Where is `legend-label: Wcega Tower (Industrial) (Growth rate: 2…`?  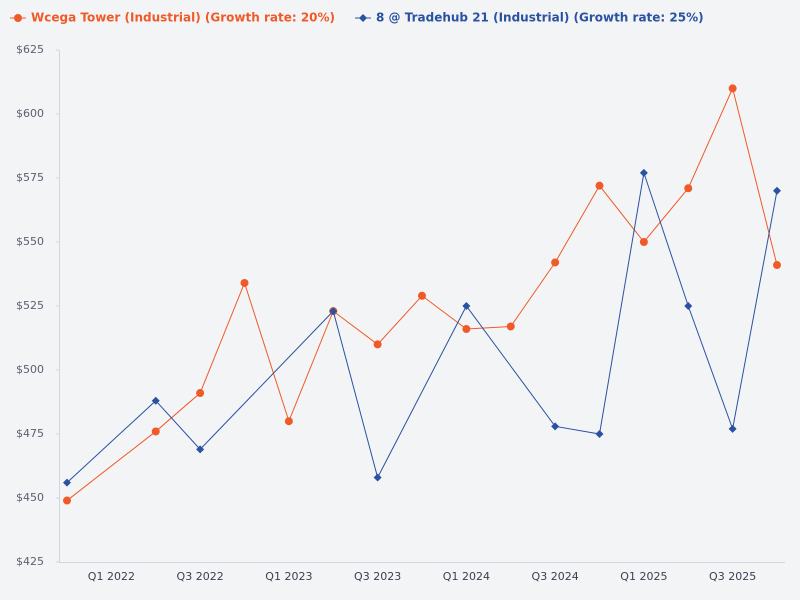
legend-label: Wcega Tower (Industrial) (Growth rate: 2… is located at coordinates (183, 18).